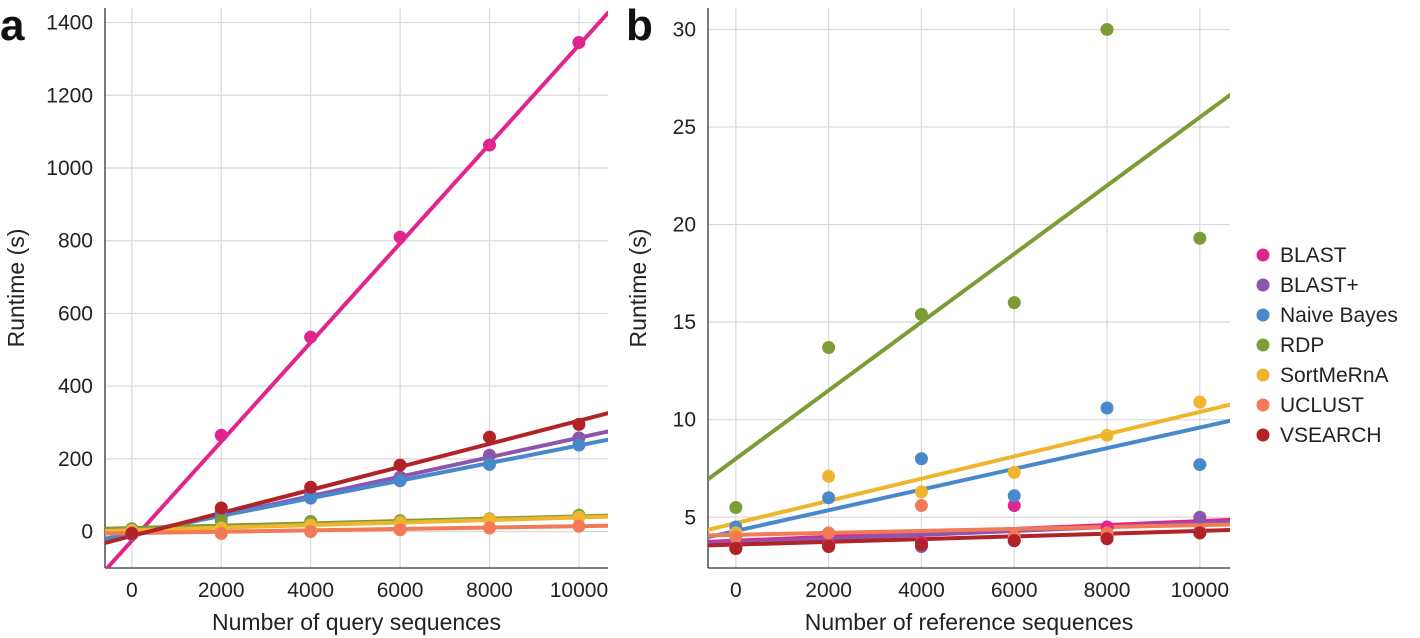 Image resolution: width=1420 pixels, height=638 pixels. What do you see at coordinates (12, 25) in the screenshot?
I see `panel-letter-a: a` at bounding box center [12, 25].